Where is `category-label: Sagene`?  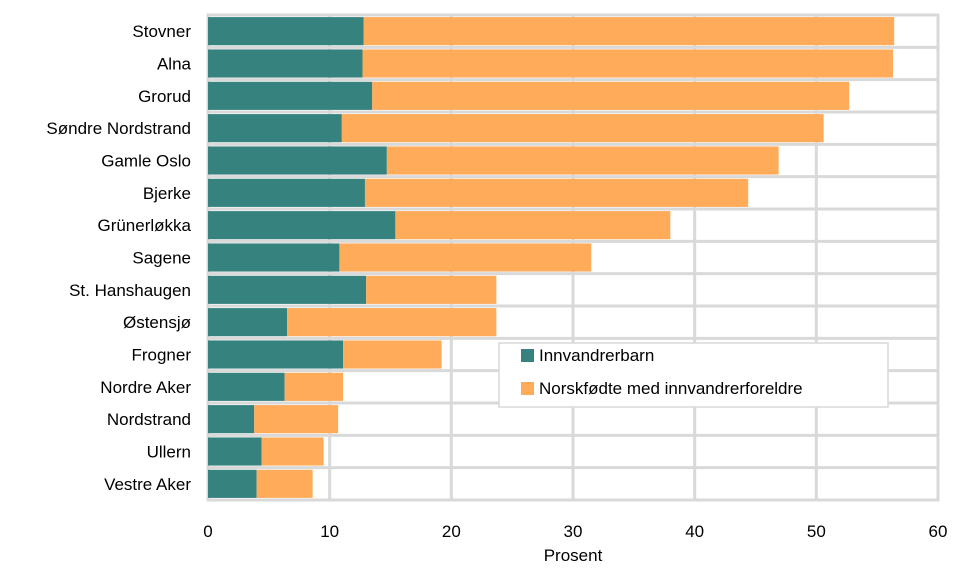 category-label: Sagene is located at coordinates (161, 258).